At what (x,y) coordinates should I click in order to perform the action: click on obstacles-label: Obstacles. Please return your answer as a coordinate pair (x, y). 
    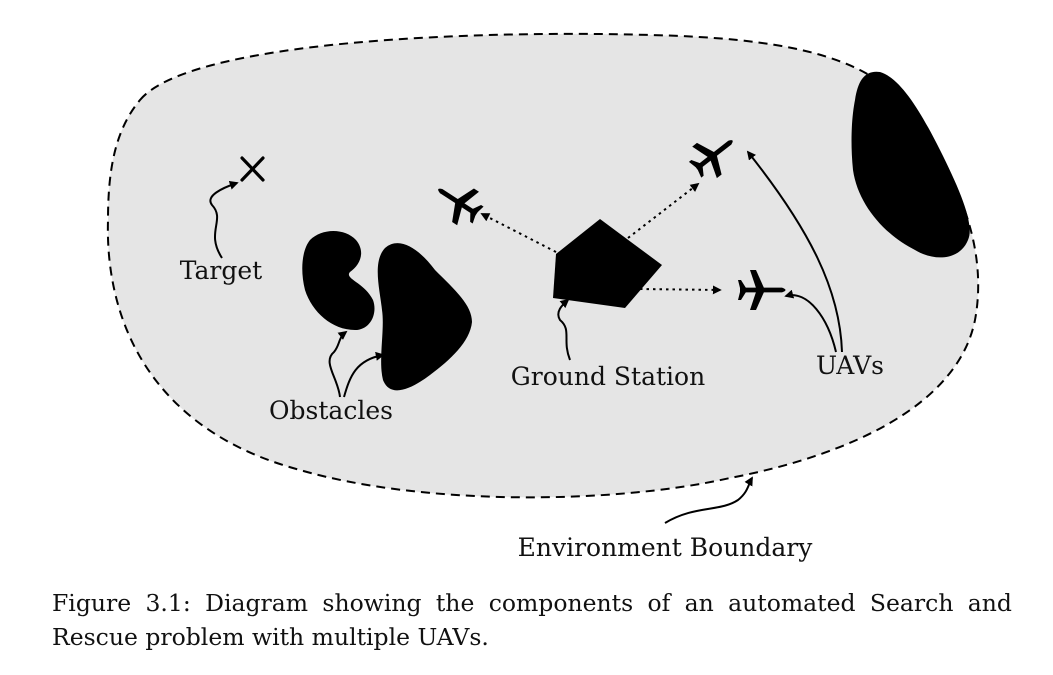
    Looking at the image, I should click on (331, 410).